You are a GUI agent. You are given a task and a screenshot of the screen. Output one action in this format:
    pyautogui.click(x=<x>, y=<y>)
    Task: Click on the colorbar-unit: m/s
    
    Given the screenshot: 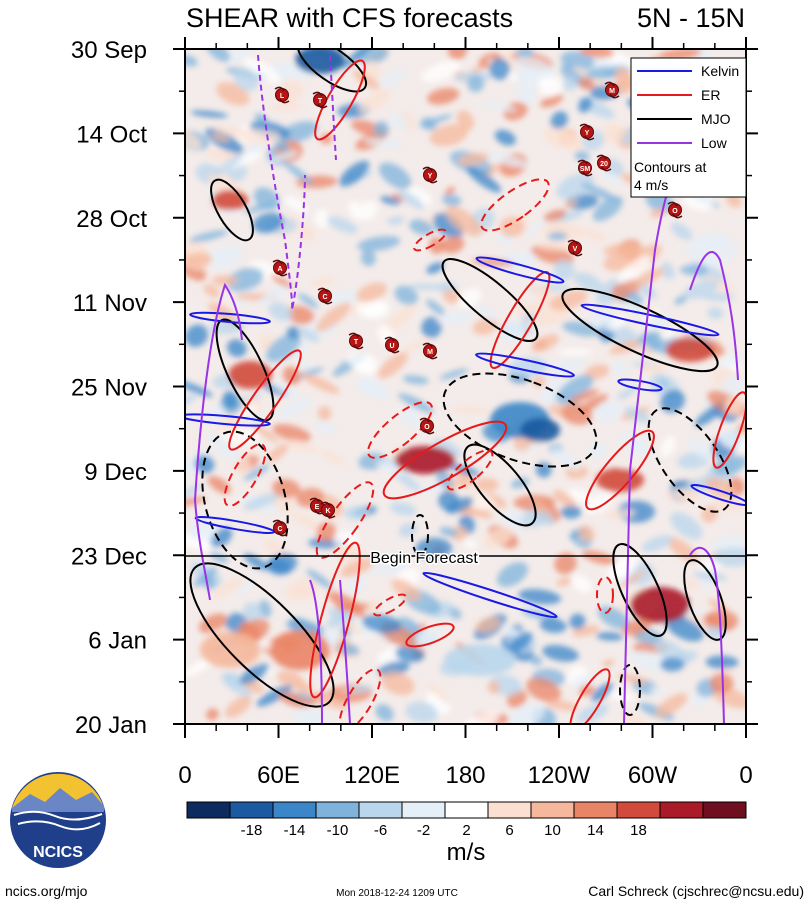 What is the action you would take?
    pyautogui.click(x=466, y=852)
    